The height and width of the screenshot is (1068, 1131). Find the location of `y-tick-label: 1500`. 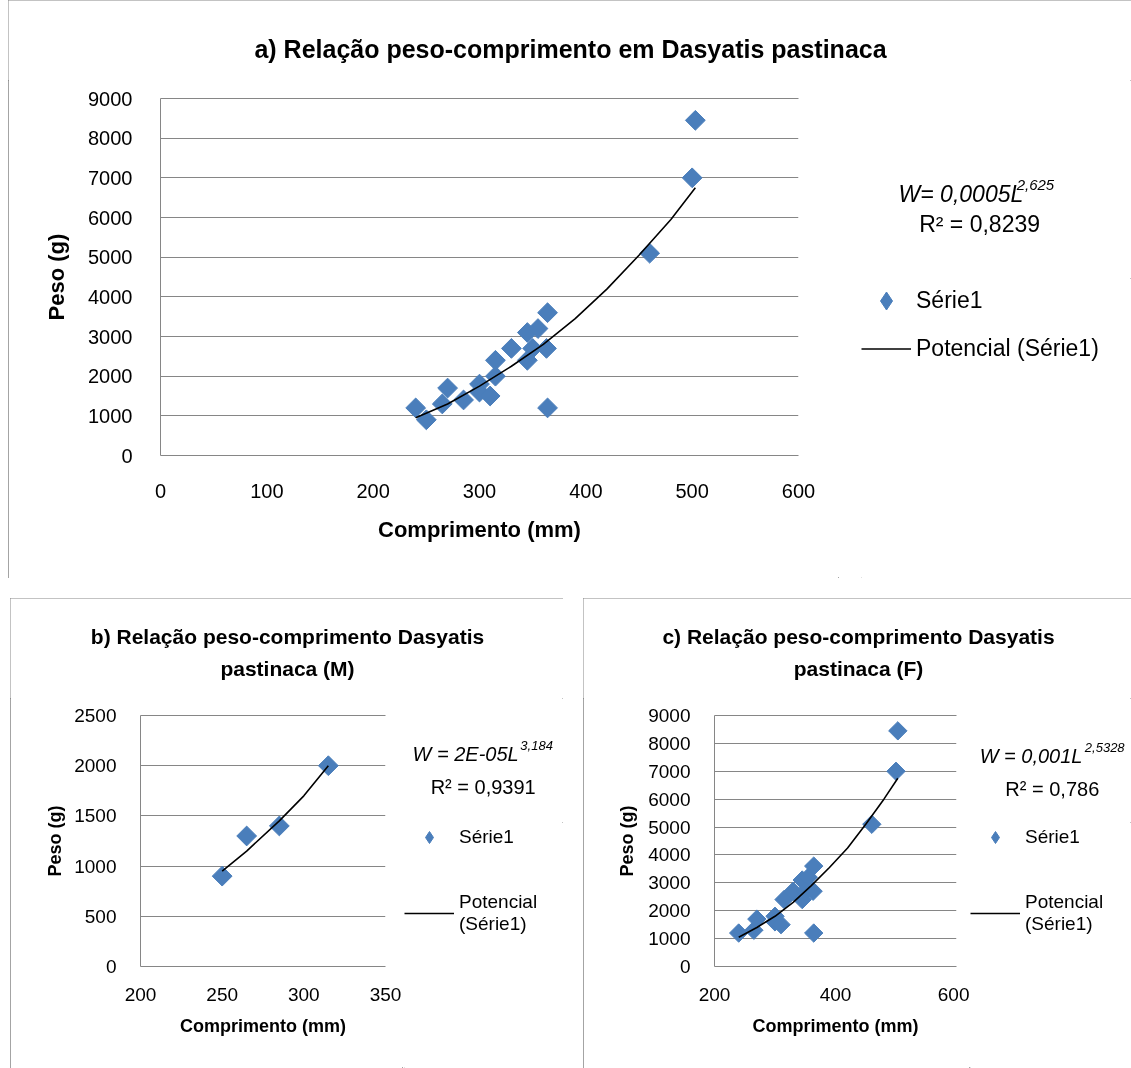

y-tick-label: 1500 is located at coordinates (95, 816).